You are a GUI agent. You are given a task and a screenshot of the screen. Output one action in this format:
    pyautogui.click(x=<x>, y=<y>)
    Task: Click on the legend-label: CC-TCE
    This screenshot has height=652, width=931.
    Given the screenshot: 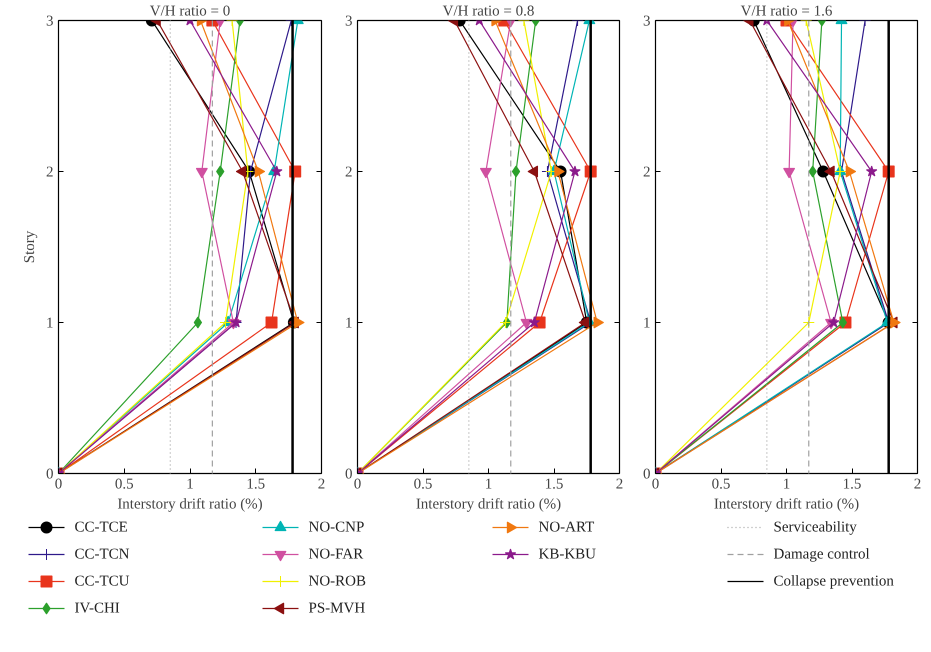 What is the action you would take?
    pyautogui.click(x=101, y=528)
    